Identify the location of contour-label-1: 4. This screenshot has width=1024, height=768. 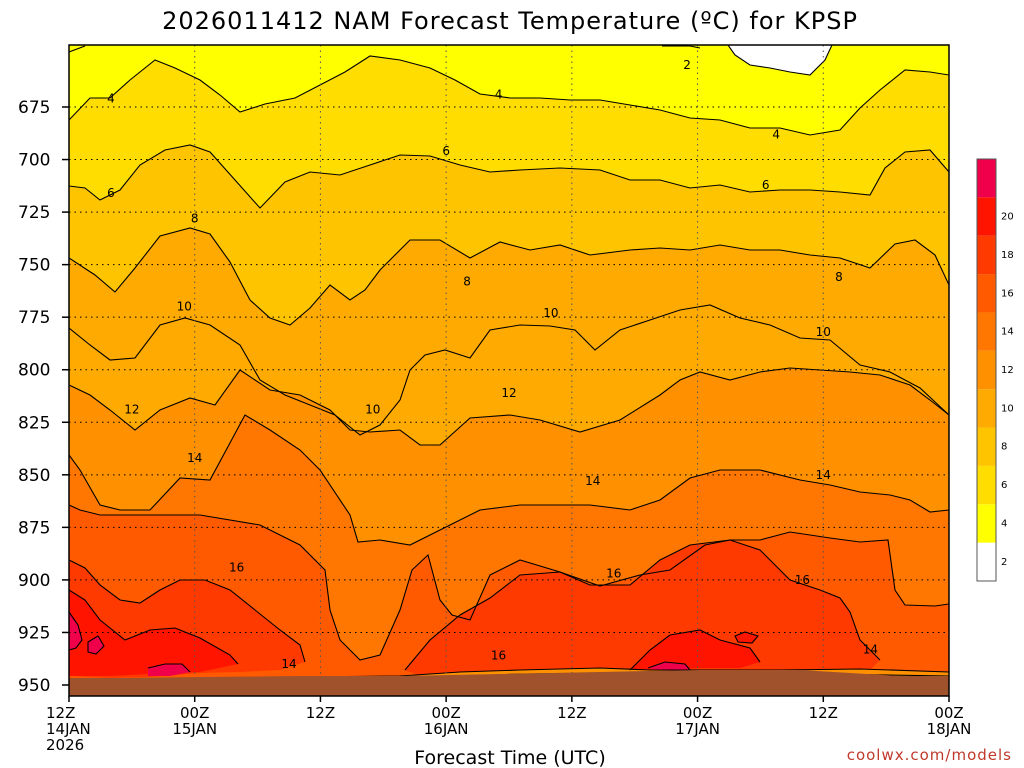
(111, 99).